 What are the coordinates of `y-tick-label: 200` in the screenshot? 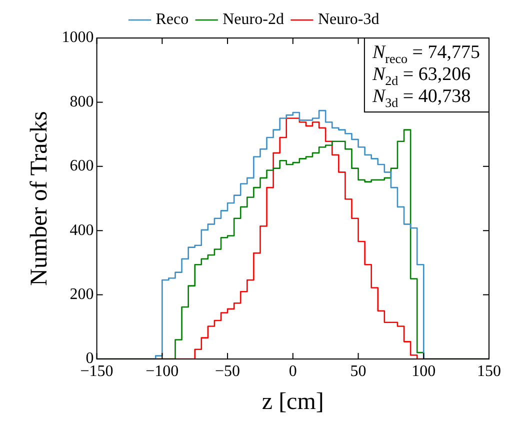 It's located at (82, 295).